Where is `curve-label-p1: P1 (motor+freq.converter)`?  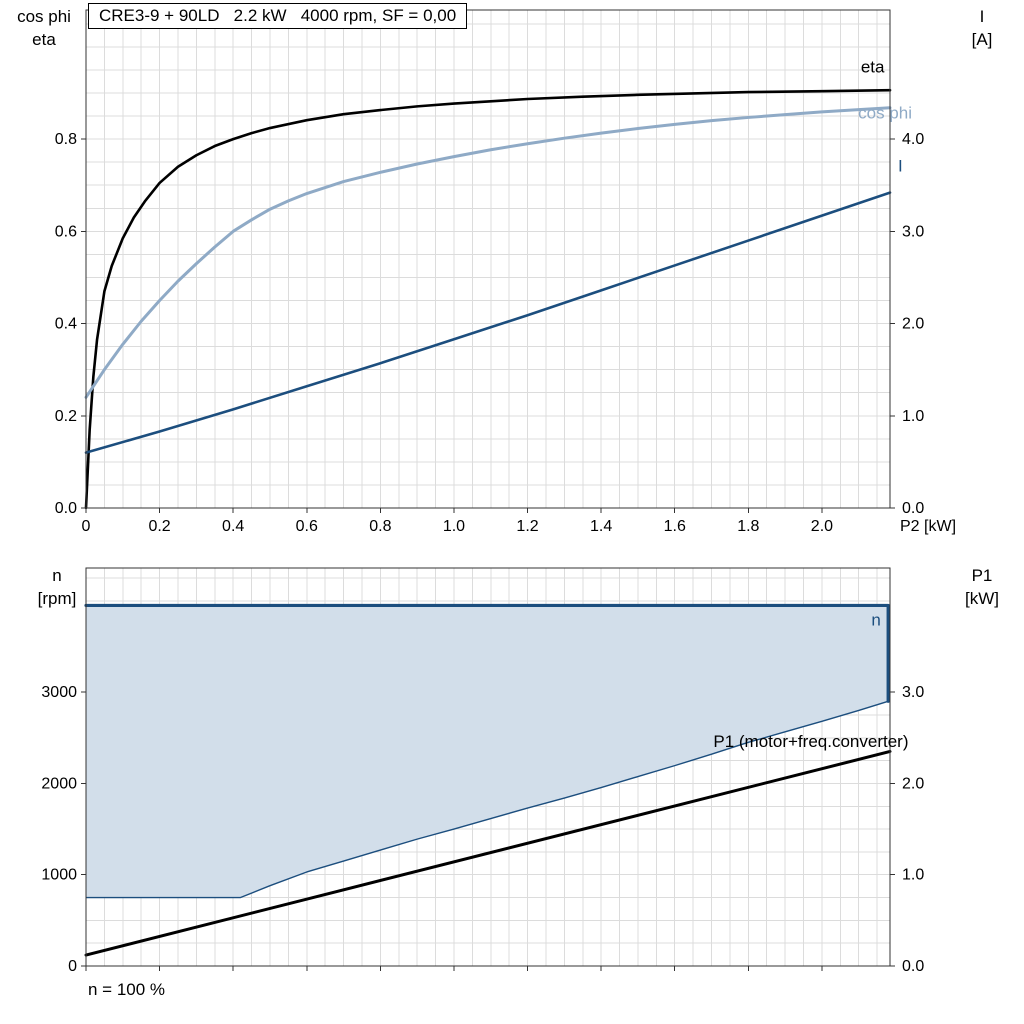 curve-label-p1: P1 (motor+freq.converter) is located at coordinates (810, 741).